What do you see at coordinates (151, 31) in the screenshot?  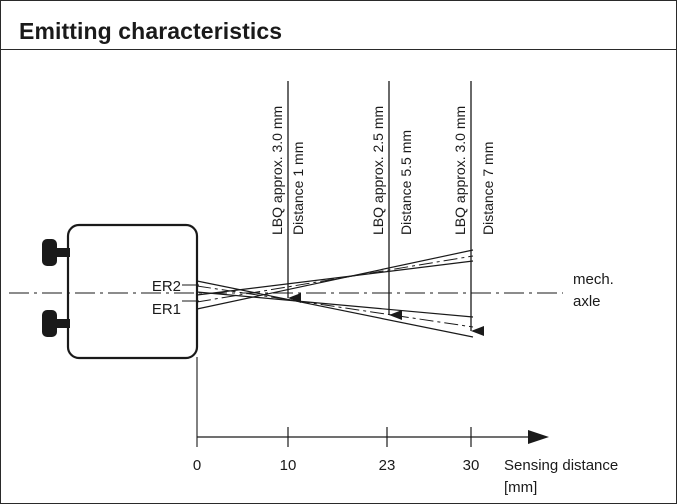 I see `page-title: Emitting characteristics` at bounding box center [151, 31].